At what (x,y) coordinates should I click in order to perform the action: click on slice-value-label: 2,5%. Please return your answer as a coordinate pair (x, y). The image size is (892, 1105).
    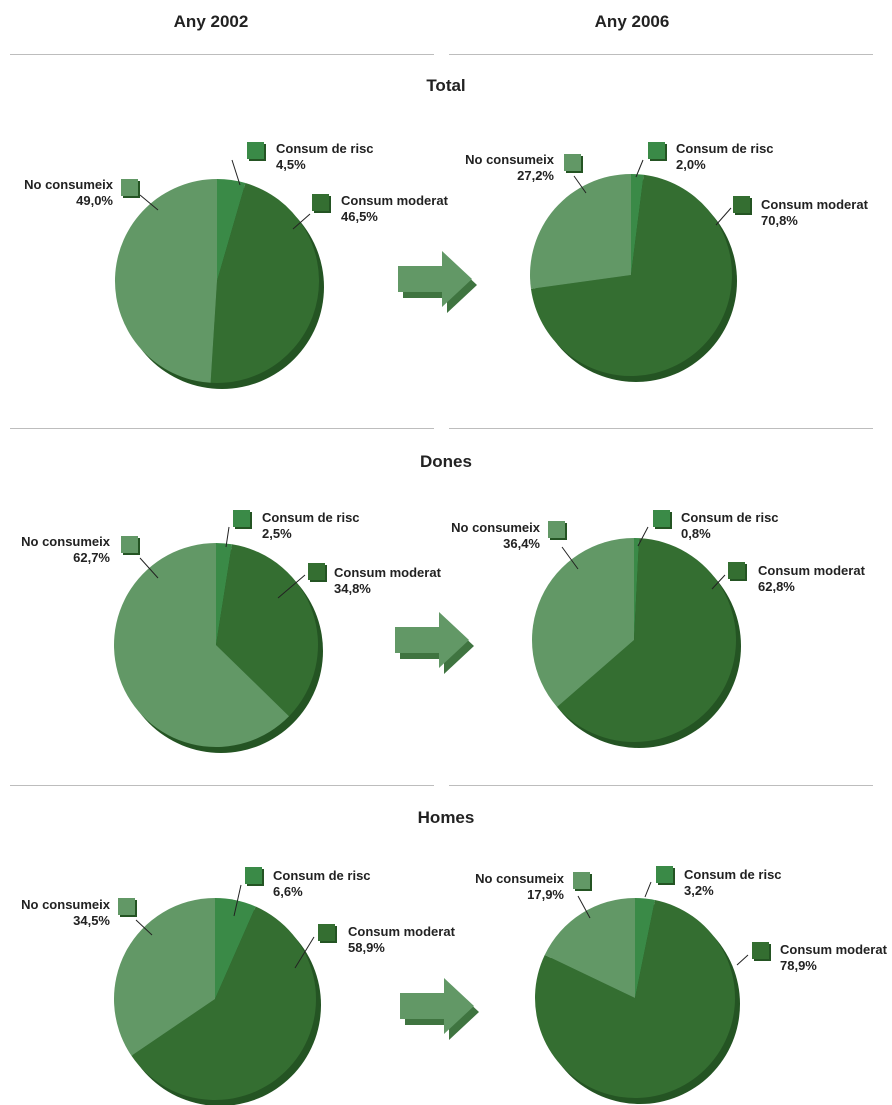
    Looking at the image, I should click on (277, 533).